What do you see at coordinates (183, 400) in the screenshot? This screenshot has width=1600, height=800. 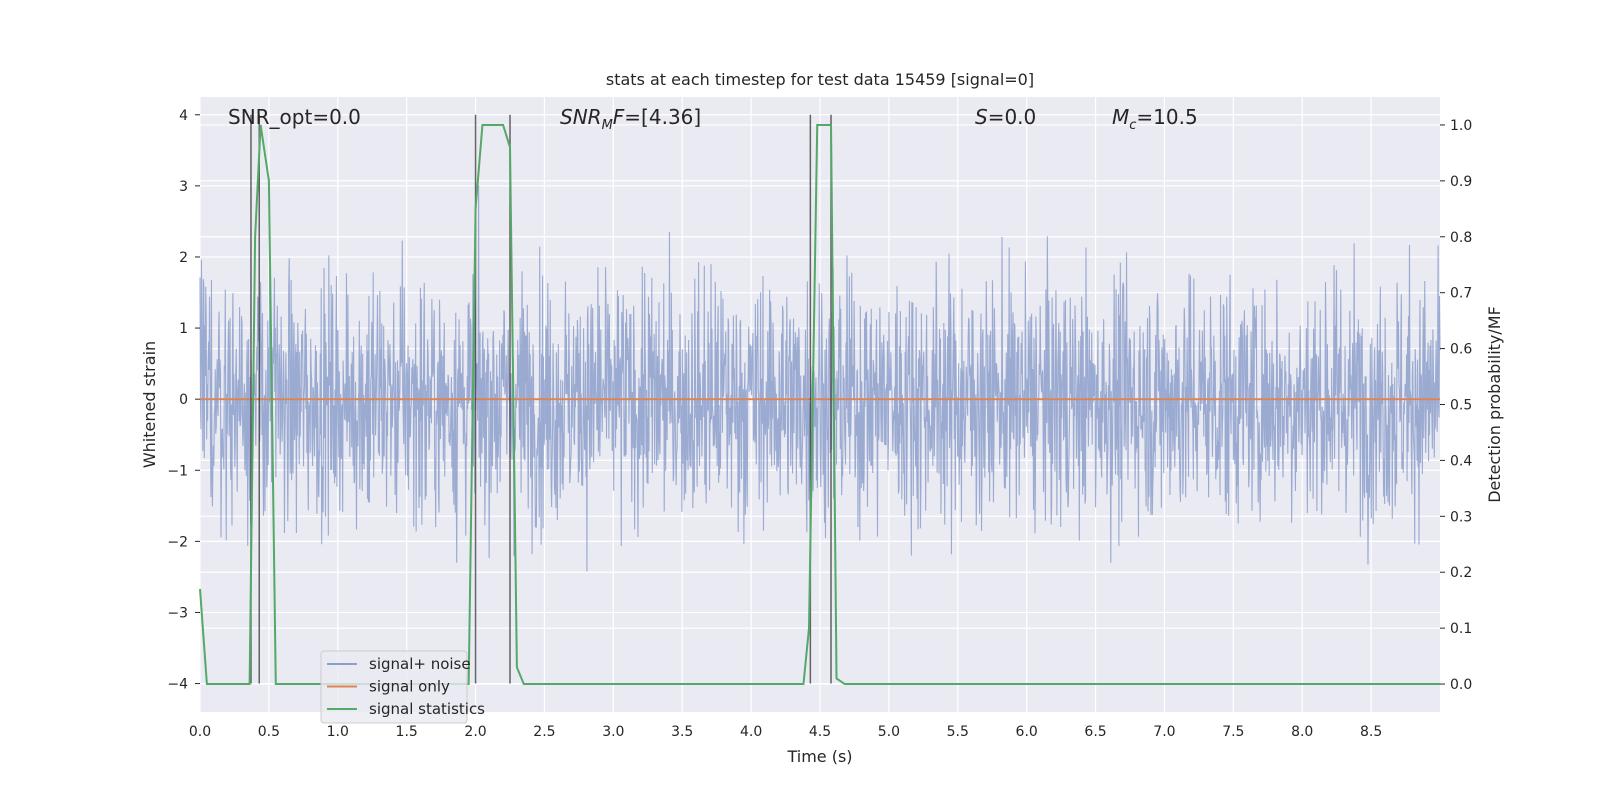 I see `y-tick-label-left: 0` at bounding box center [183, 400].